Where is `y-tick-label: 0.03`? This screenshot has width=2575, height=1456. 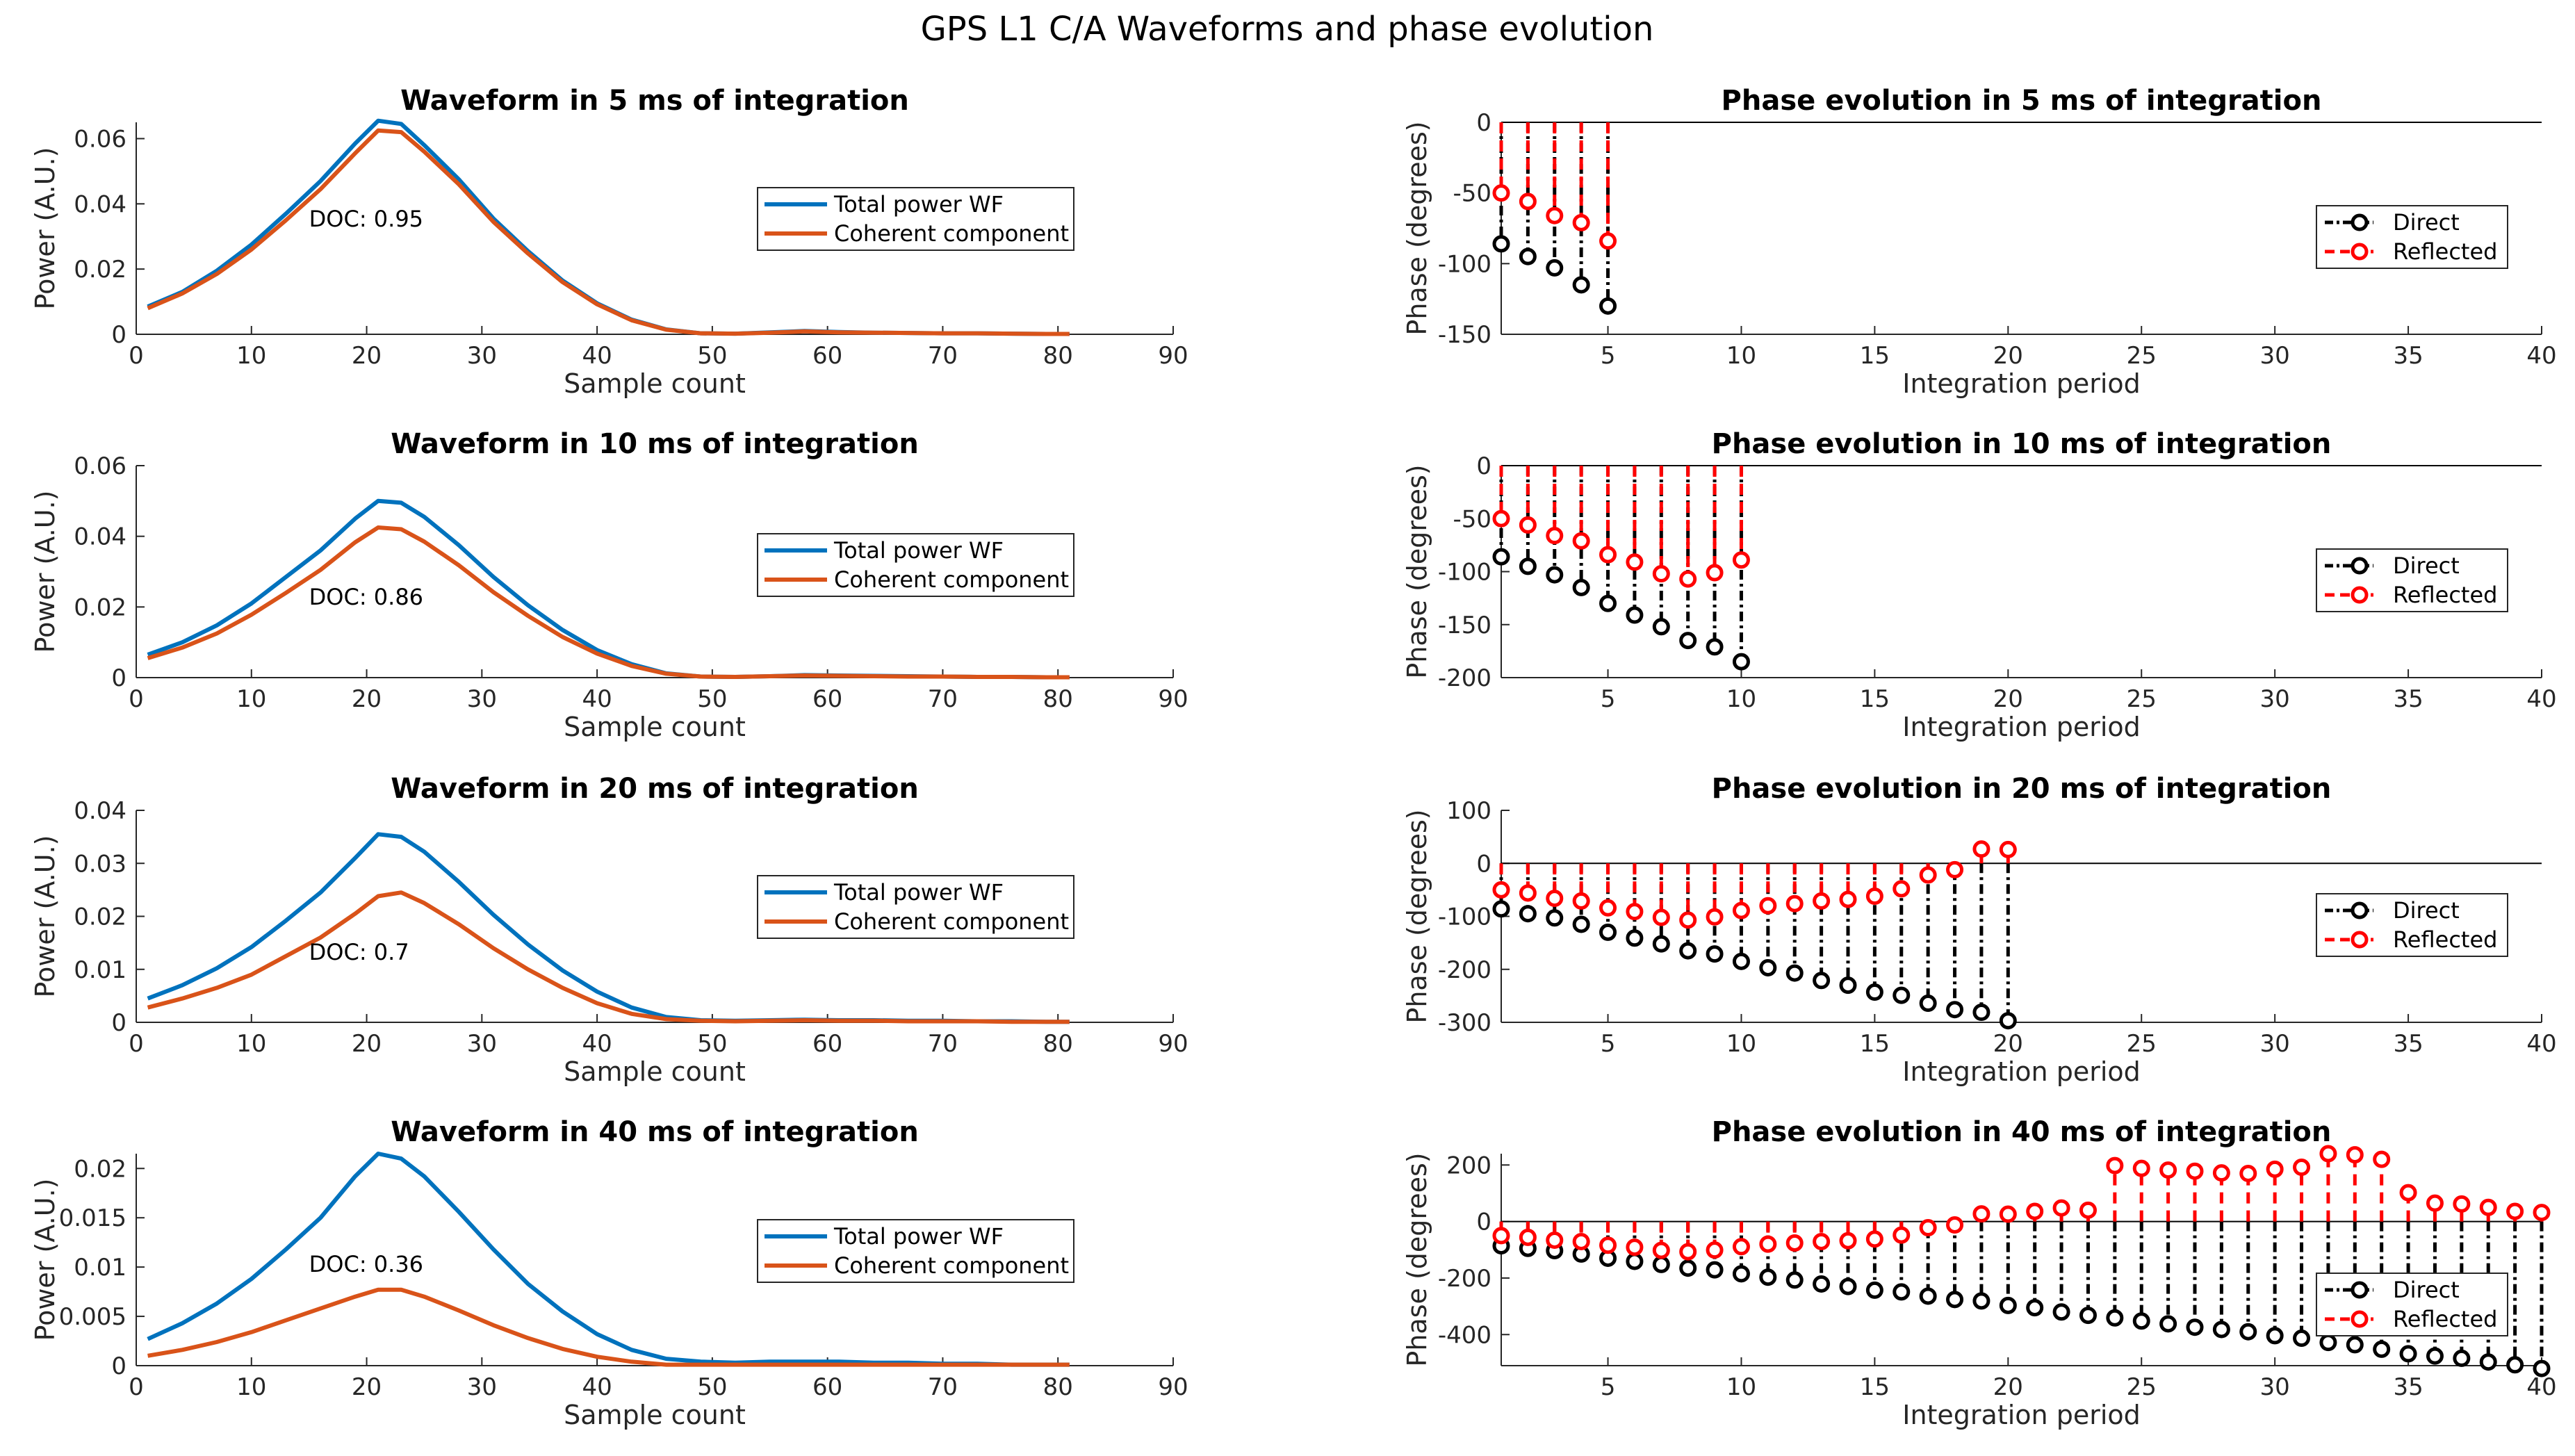 y-tick-label: 0.03 is located at coordinates (100, 864).